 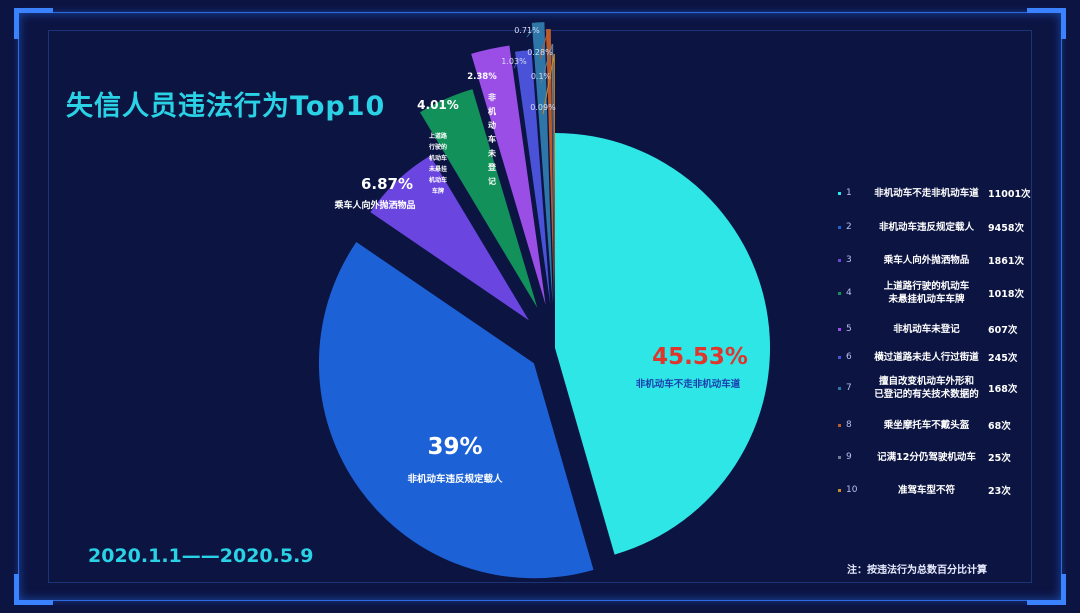 I want to click on legend-label: 非机动车违反规定载人, so click(x=926, y=227).